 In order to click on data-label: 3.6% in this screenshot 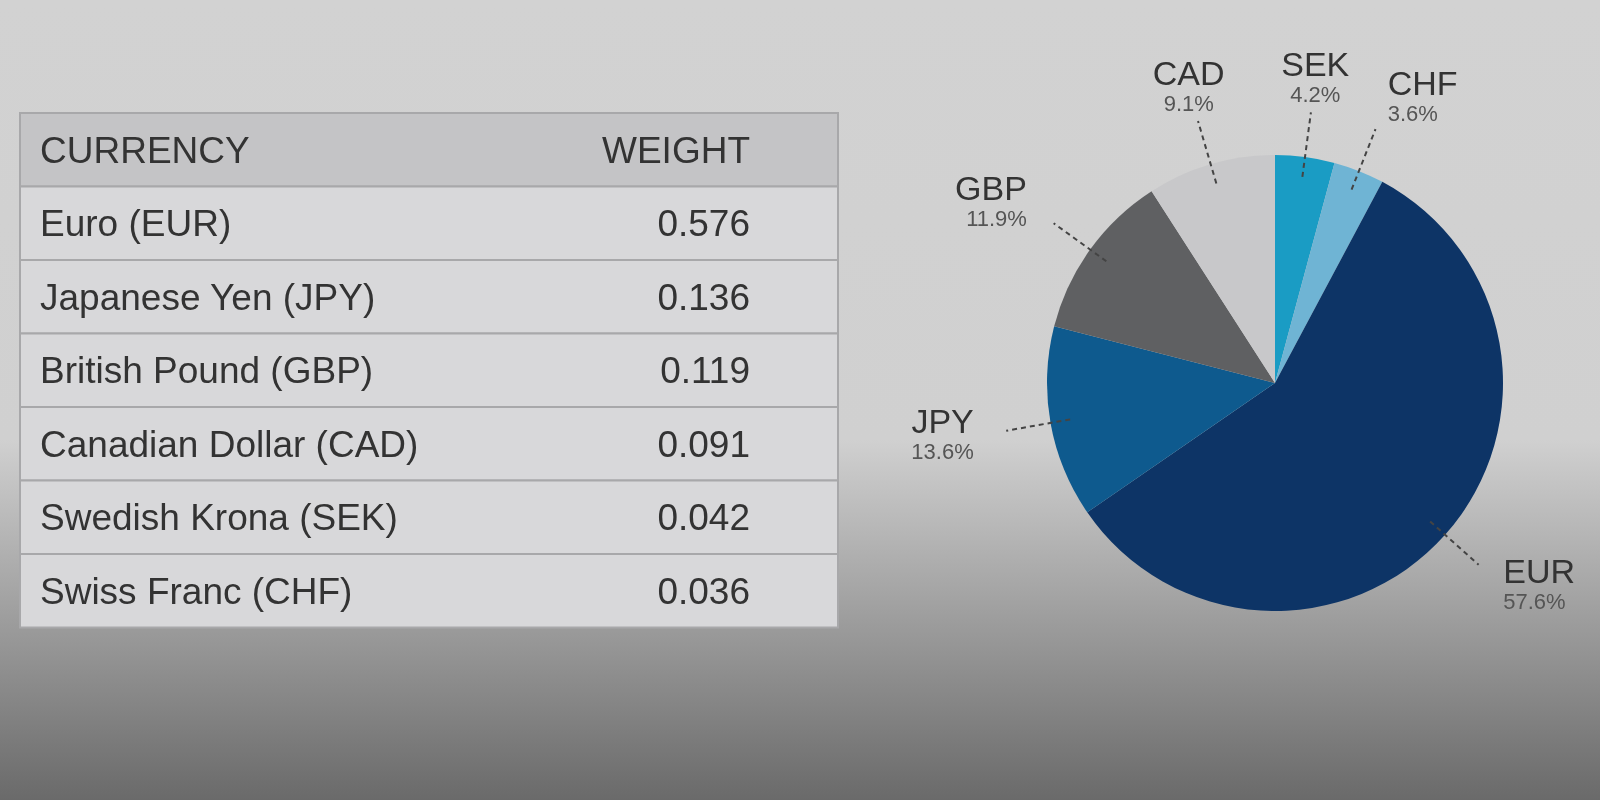, I will do `click(1412, 113)`.